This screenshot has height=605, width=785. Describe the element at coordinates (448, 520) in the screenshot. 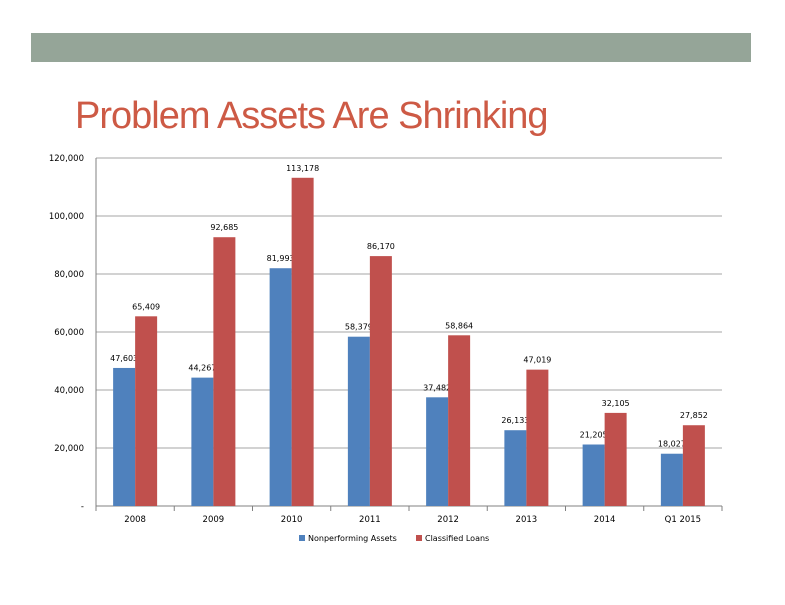

I see `x-tick-label: 2012` at that location.